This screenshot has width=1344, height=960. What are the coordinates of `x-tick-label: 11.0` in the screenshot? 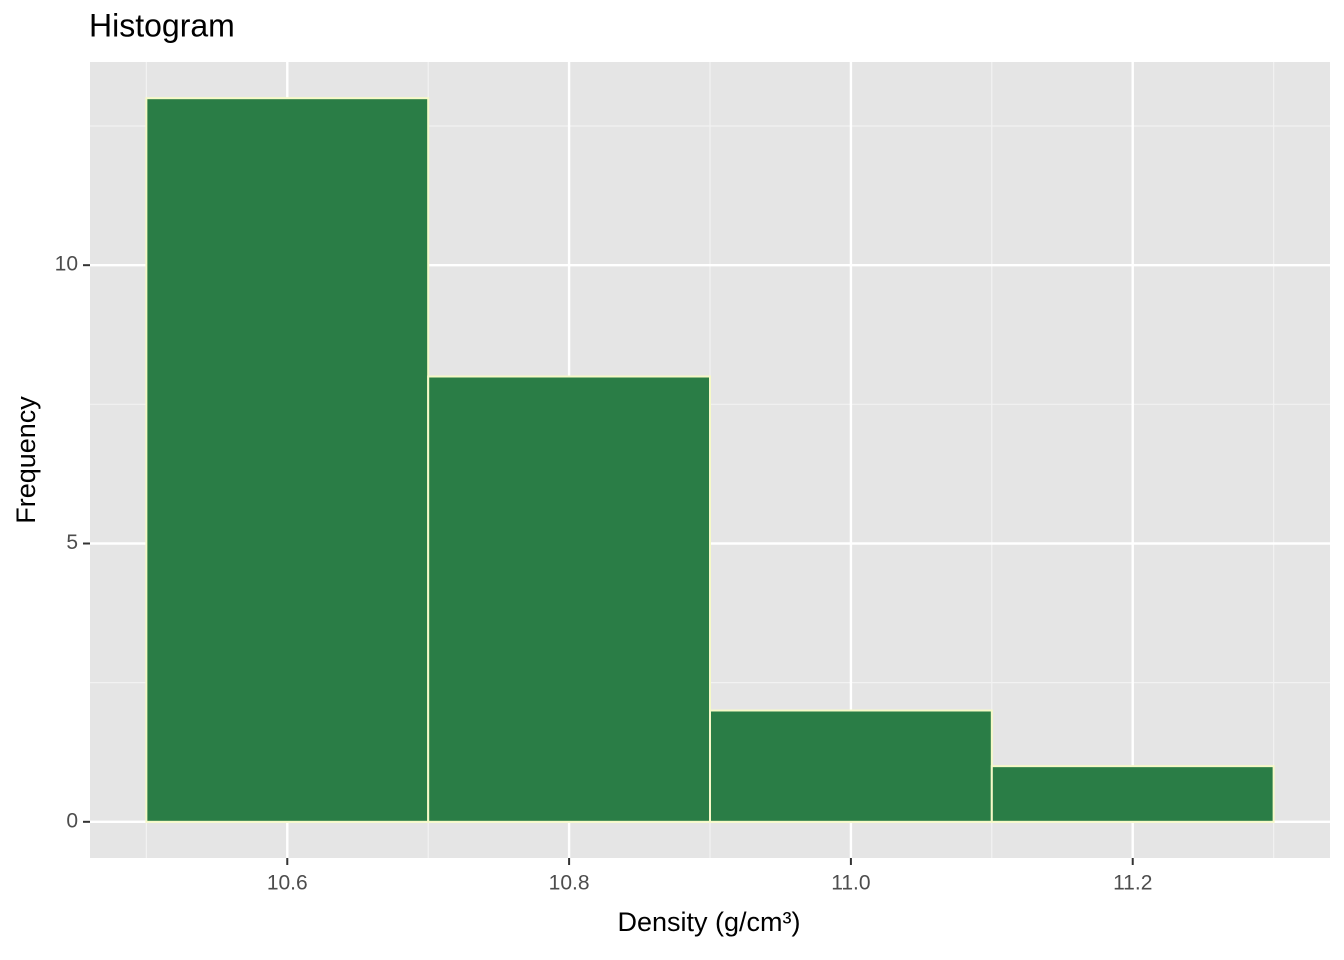 It's located at (850, 883).